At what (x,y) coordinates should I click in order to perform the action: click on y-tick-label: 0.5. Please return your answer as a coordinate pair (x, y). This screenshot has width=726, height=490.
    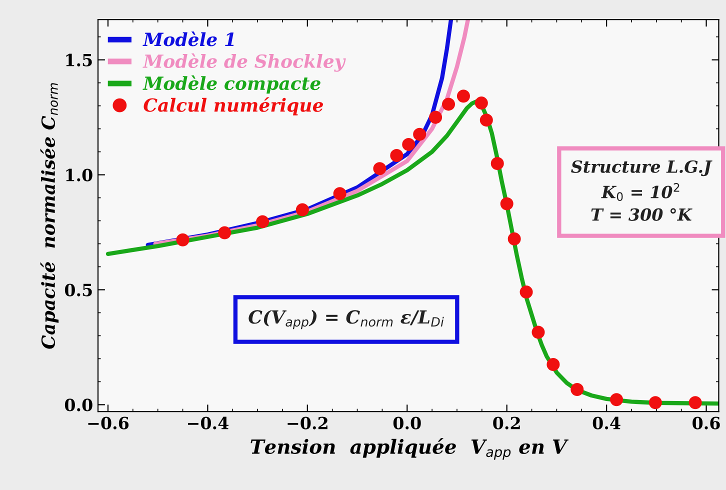
    Looking at the image, I should click on (78, 290).